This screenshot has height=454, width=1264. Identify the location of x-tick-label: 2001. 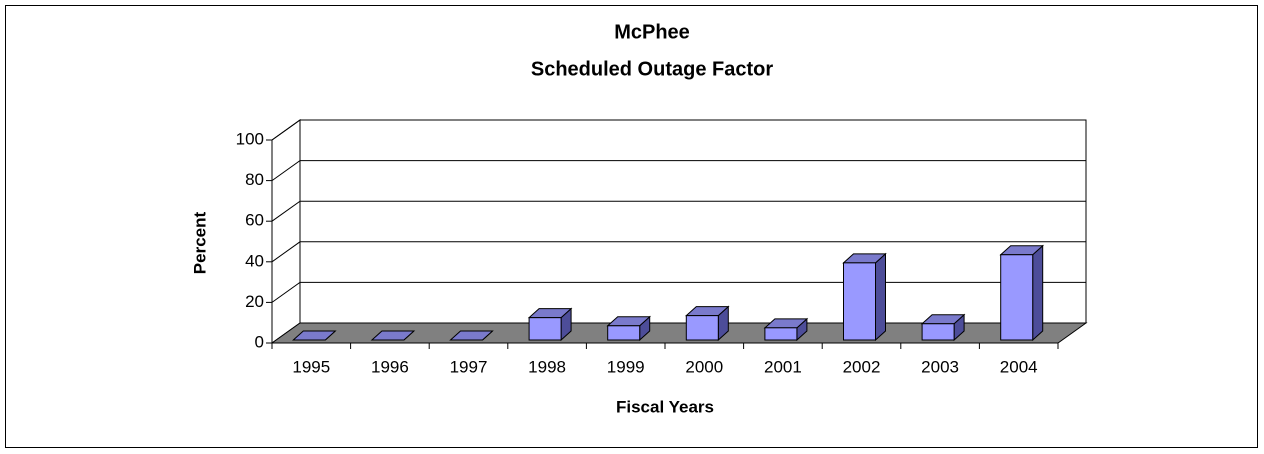
(783, 366).